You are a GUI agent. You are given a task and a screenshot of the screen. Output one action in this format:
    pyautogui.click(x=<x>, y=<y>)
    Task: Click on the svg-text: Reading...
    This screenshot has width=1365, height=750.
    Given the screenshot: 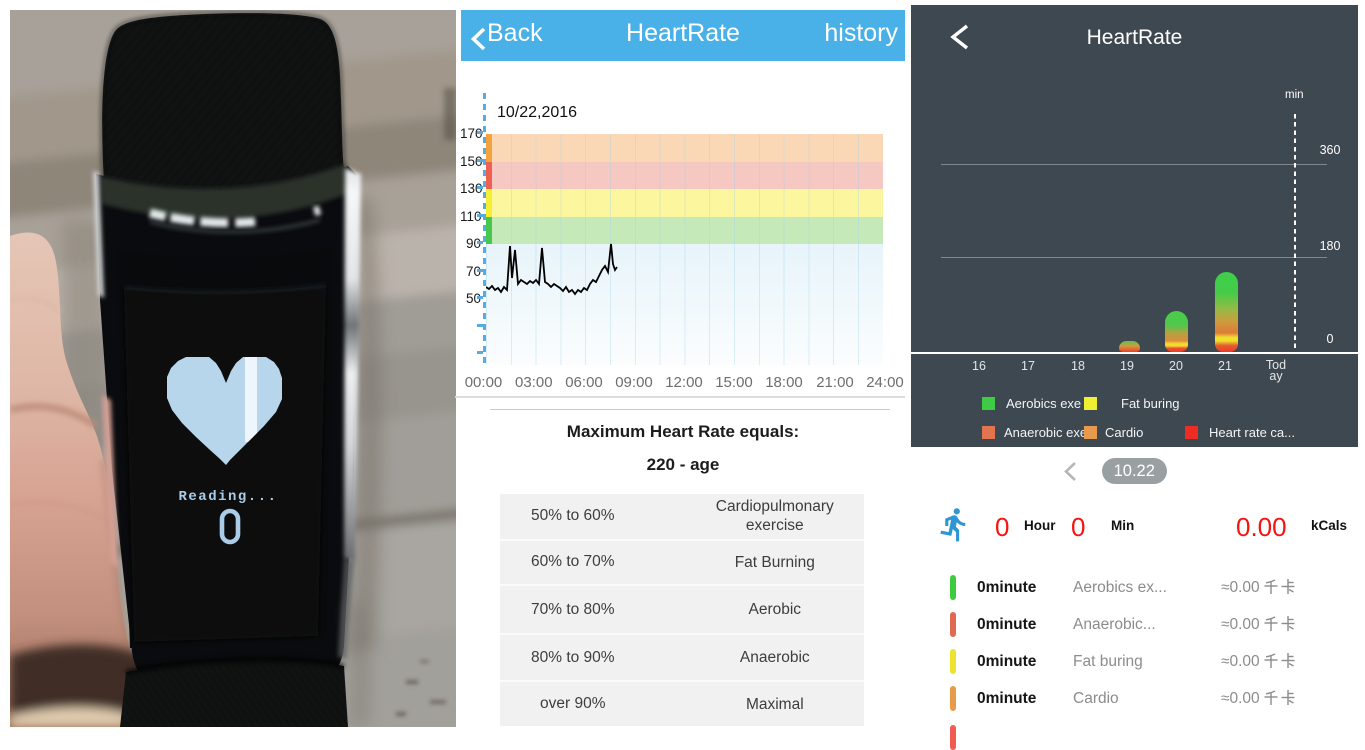 What is the action you would take?
    pyautogui.click(x=227, y=497)
    